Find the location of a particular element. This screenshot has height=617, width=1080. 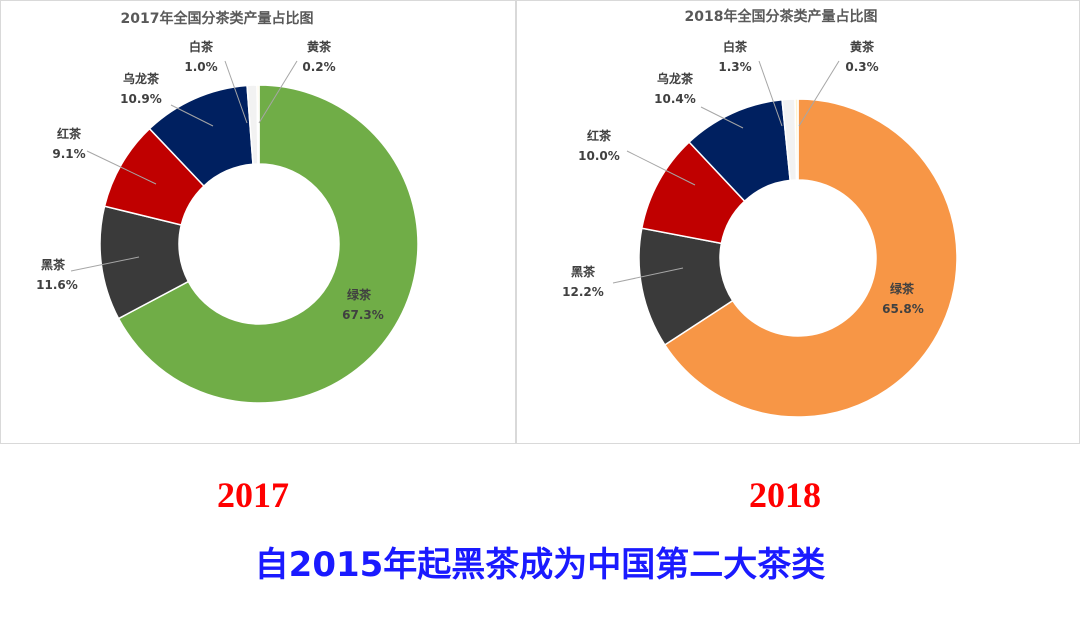

slice-label-value: 1.0% is located at coordinates (200, 67).